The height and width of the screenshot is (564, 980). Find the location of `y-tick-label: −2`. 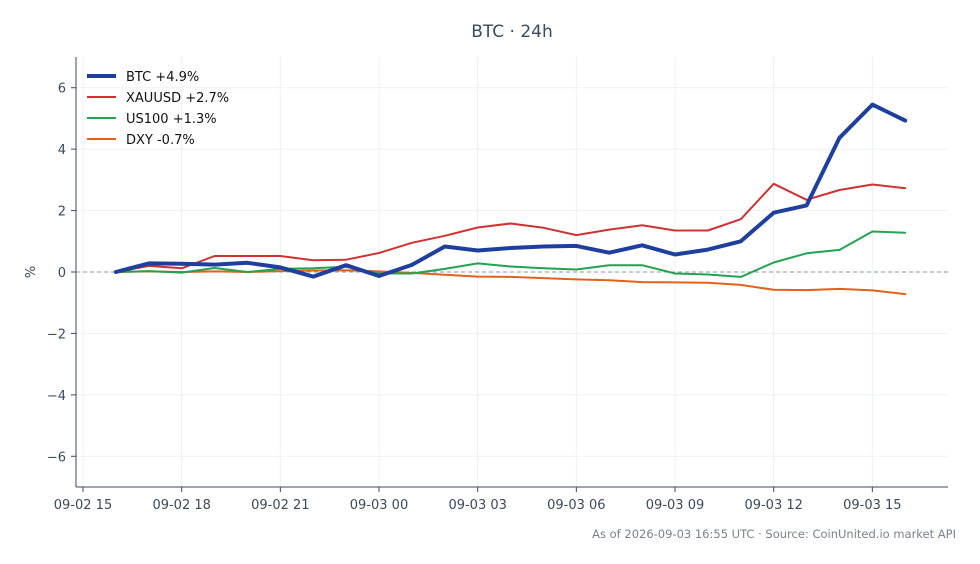

y-tick-label: −2 is located at coordinates (56, 334).